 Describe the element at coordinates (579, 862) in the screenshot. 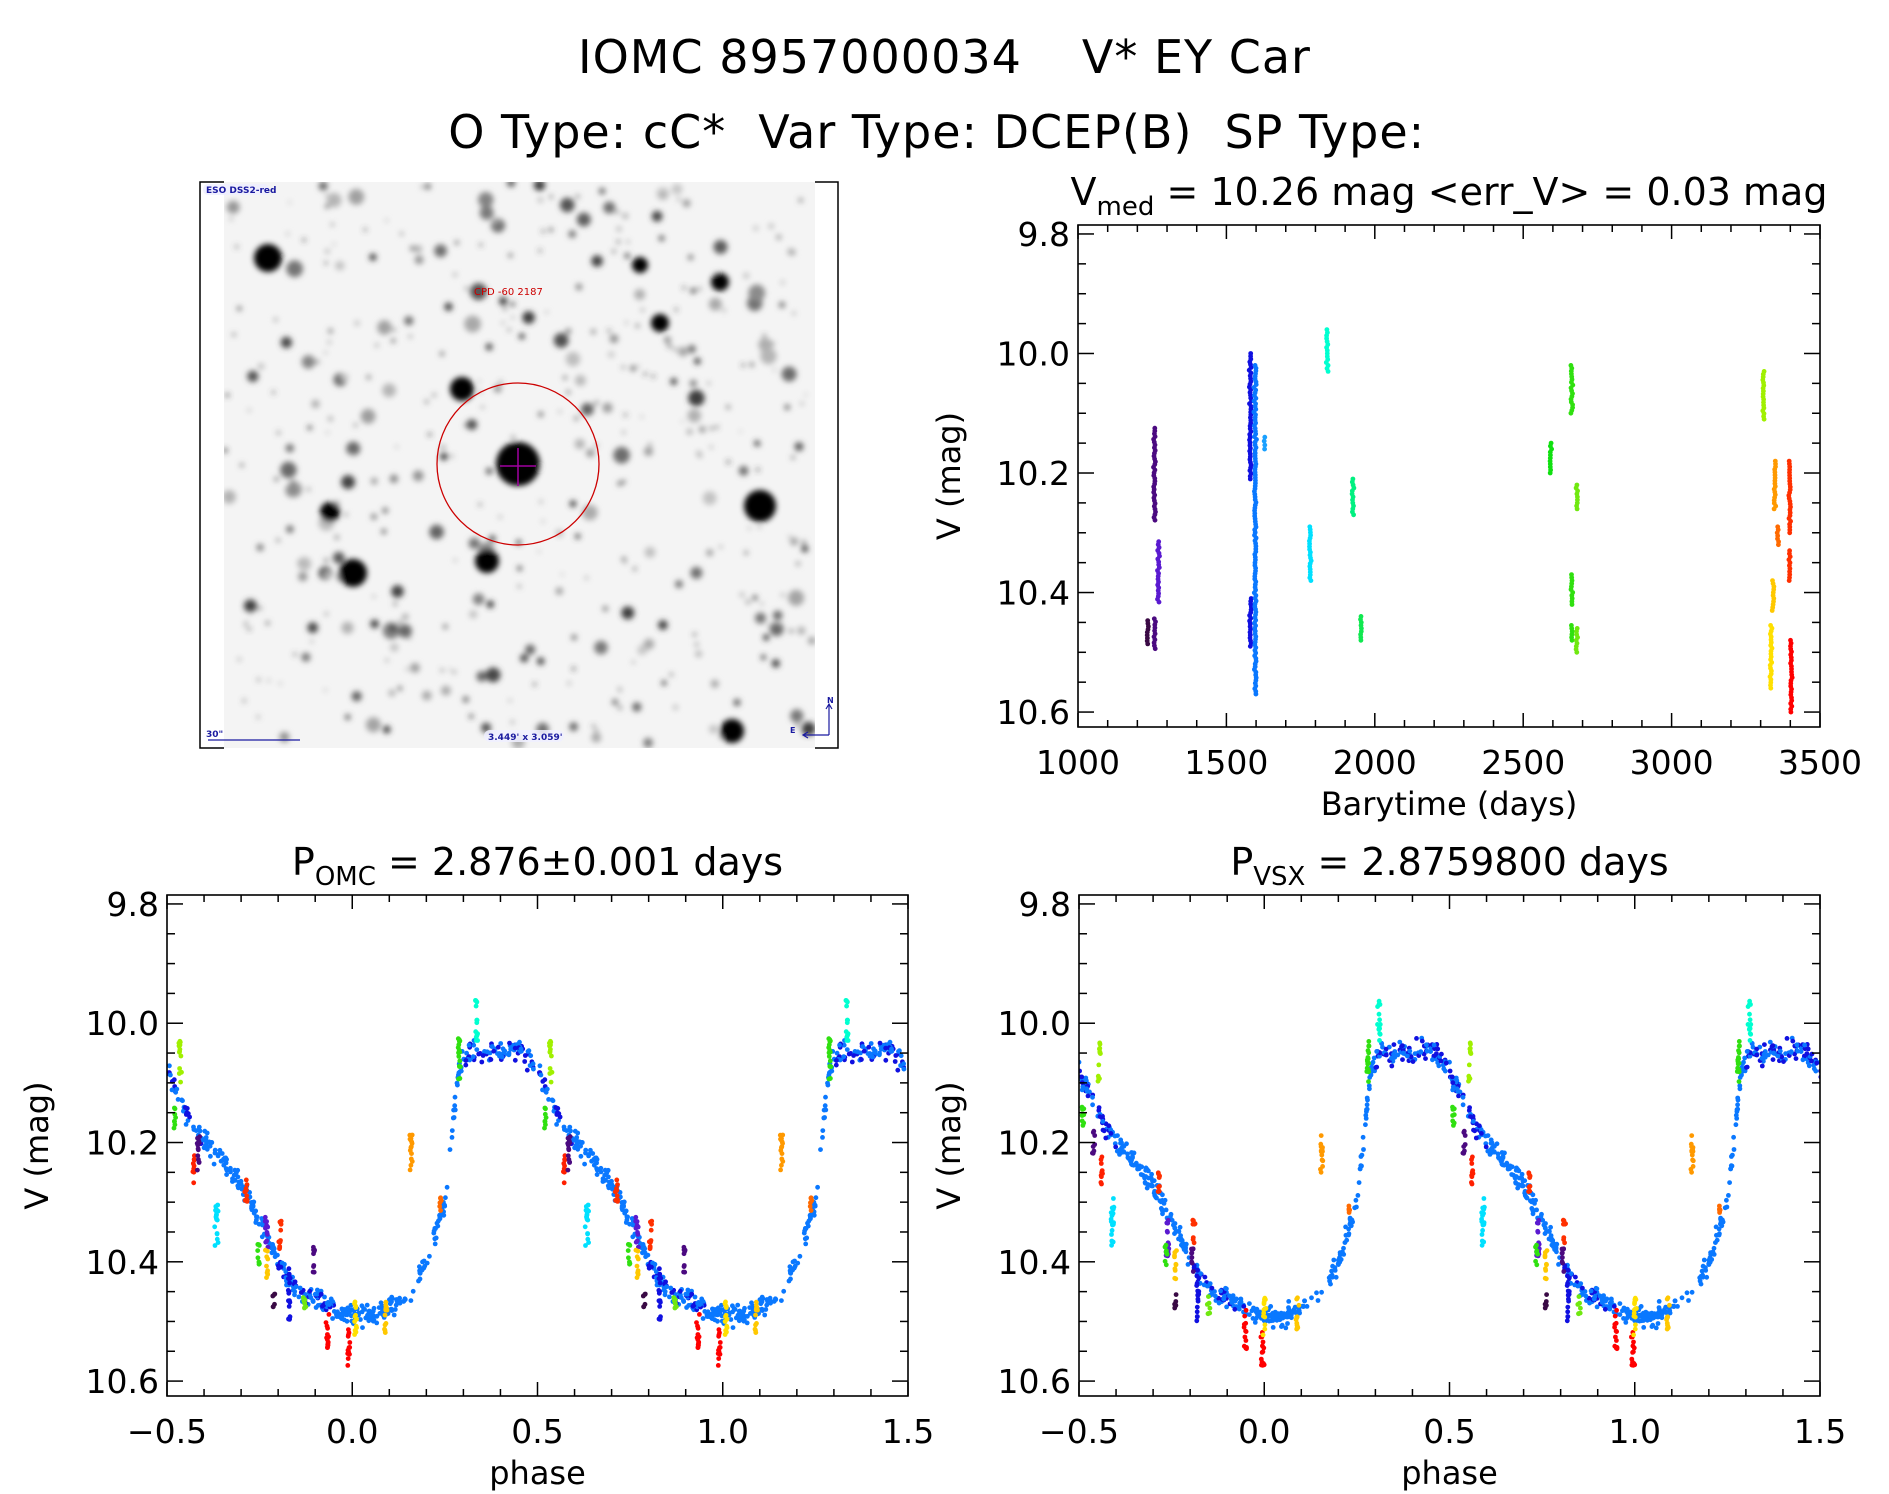

I see `title-rest: = 2.876±0.001 days` at that location.